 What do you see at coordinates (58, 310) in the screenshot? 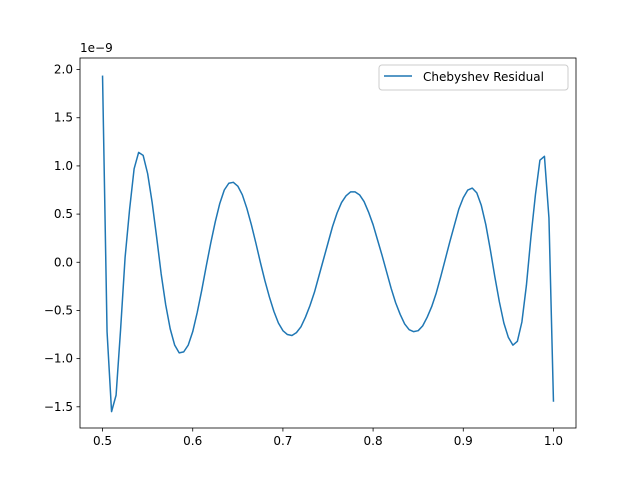
I see `y-tick-label: −0.5` at bounding box center [58, 310].